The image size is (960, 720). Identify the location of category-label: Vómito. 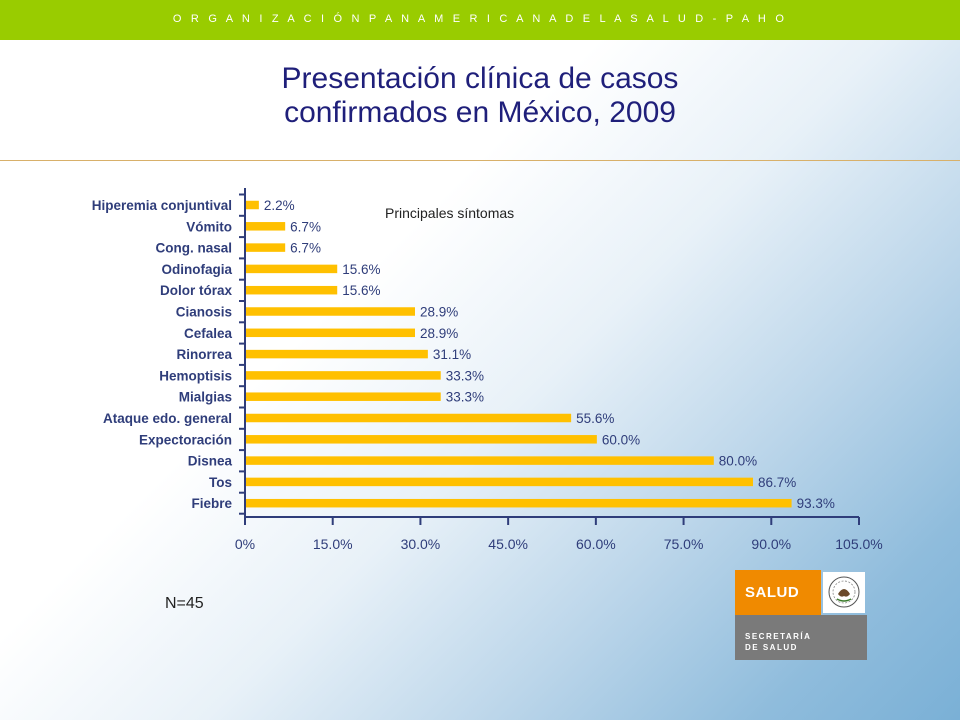
(209, 226).